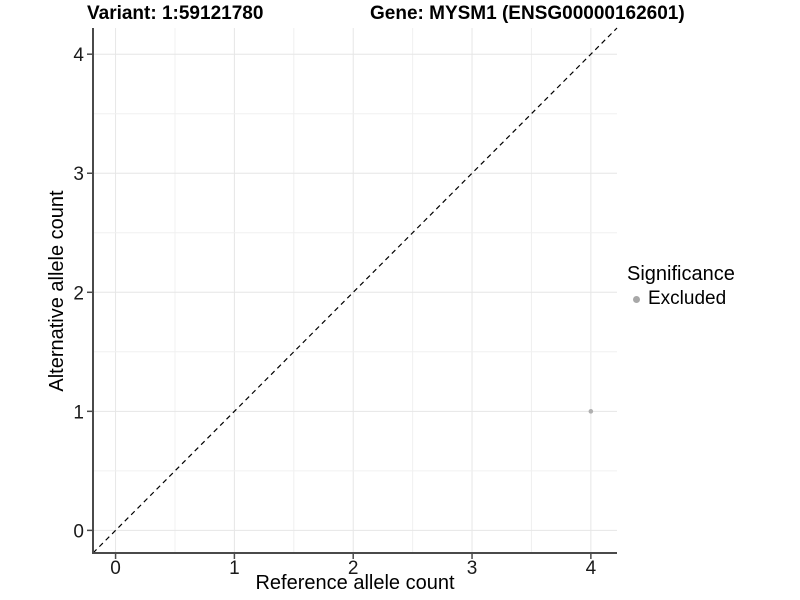  Describe the element at coordinates (78, 293) in the screenshot. I see `y-tick-label: 2` at that location.